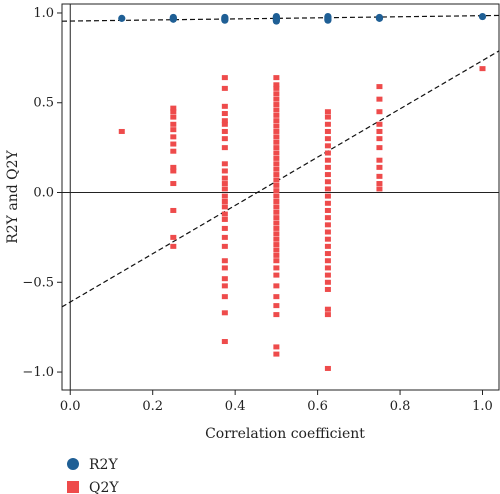 This screenshot has width=500, height=494. Describe the element at coordinates (73, 464) in the screenshot. I see `legend-r2y-marker` at that location.